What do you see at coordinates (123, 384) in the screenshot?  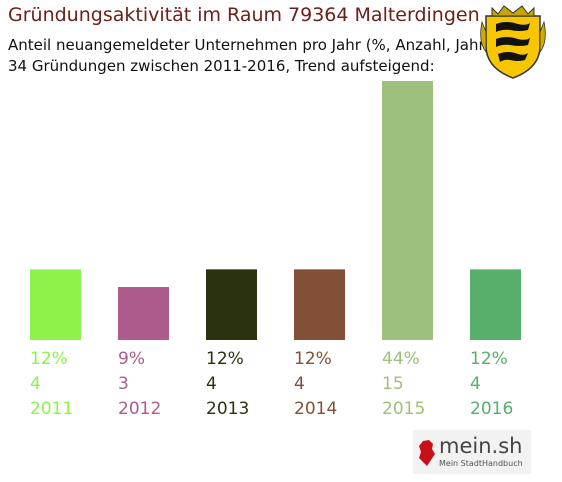 I see `count-label-2012: 3` at bounding box center [123, 384].